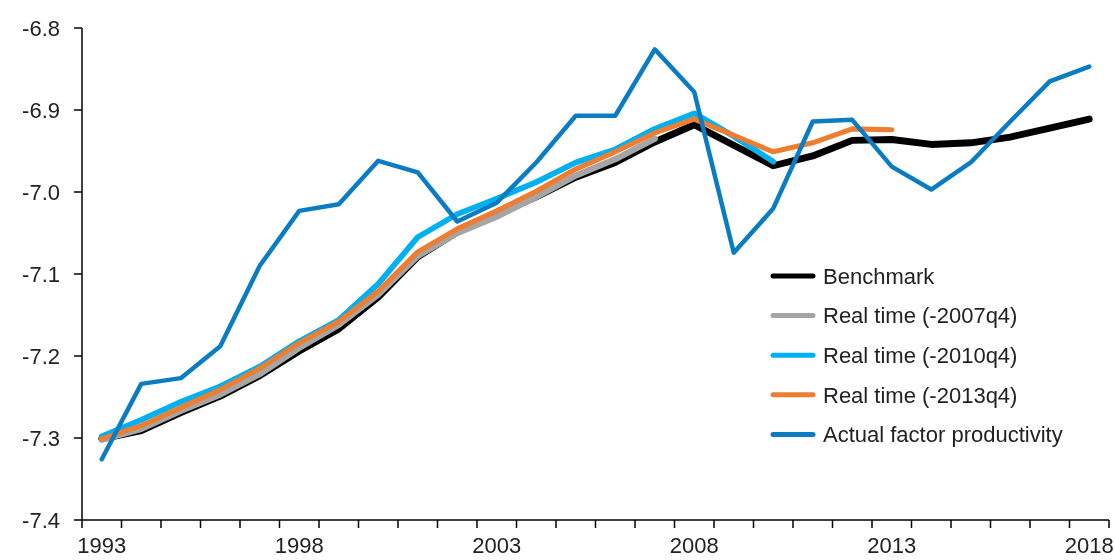 This screenshot has width=1115, height=560. I want to click on y-tick-label: -7.3, so click(41, 438).